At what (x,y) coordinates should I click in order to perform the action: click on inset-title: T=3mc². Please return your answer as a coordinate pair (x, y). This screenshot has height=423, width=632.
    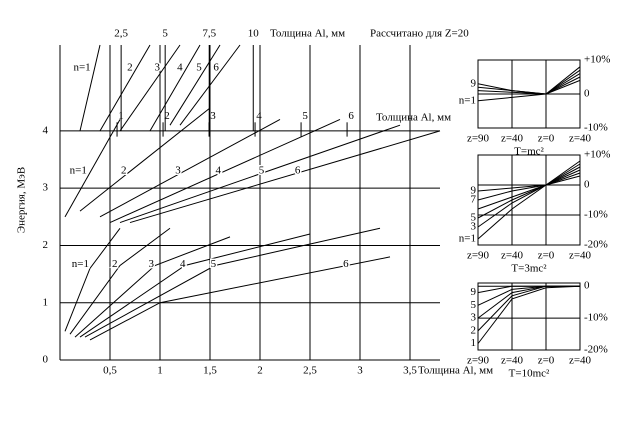
    Looking at the image, I should click on (529, 269).